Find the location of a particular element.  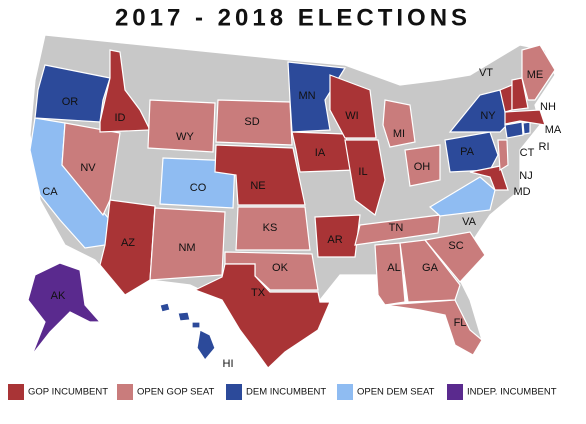

state-label: NH is located at coordinates (548, 107).